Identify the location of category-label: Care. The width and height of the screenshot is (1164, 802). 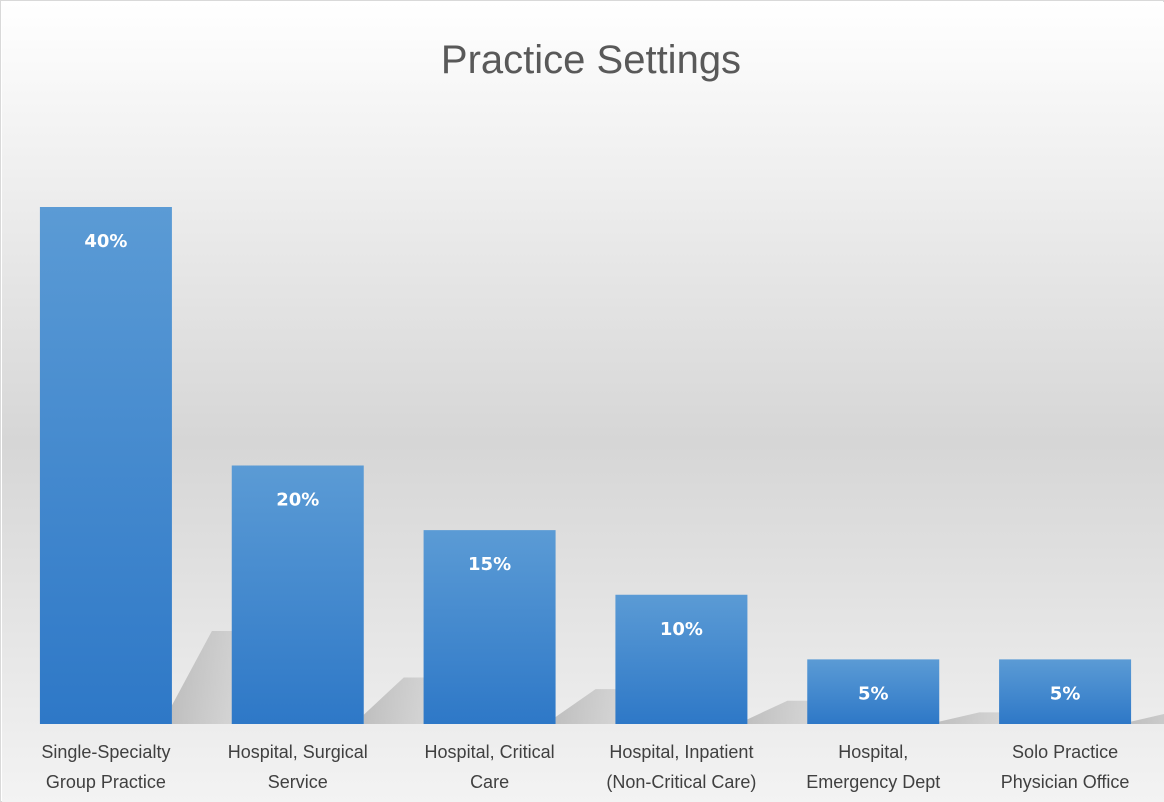
(489, 782).